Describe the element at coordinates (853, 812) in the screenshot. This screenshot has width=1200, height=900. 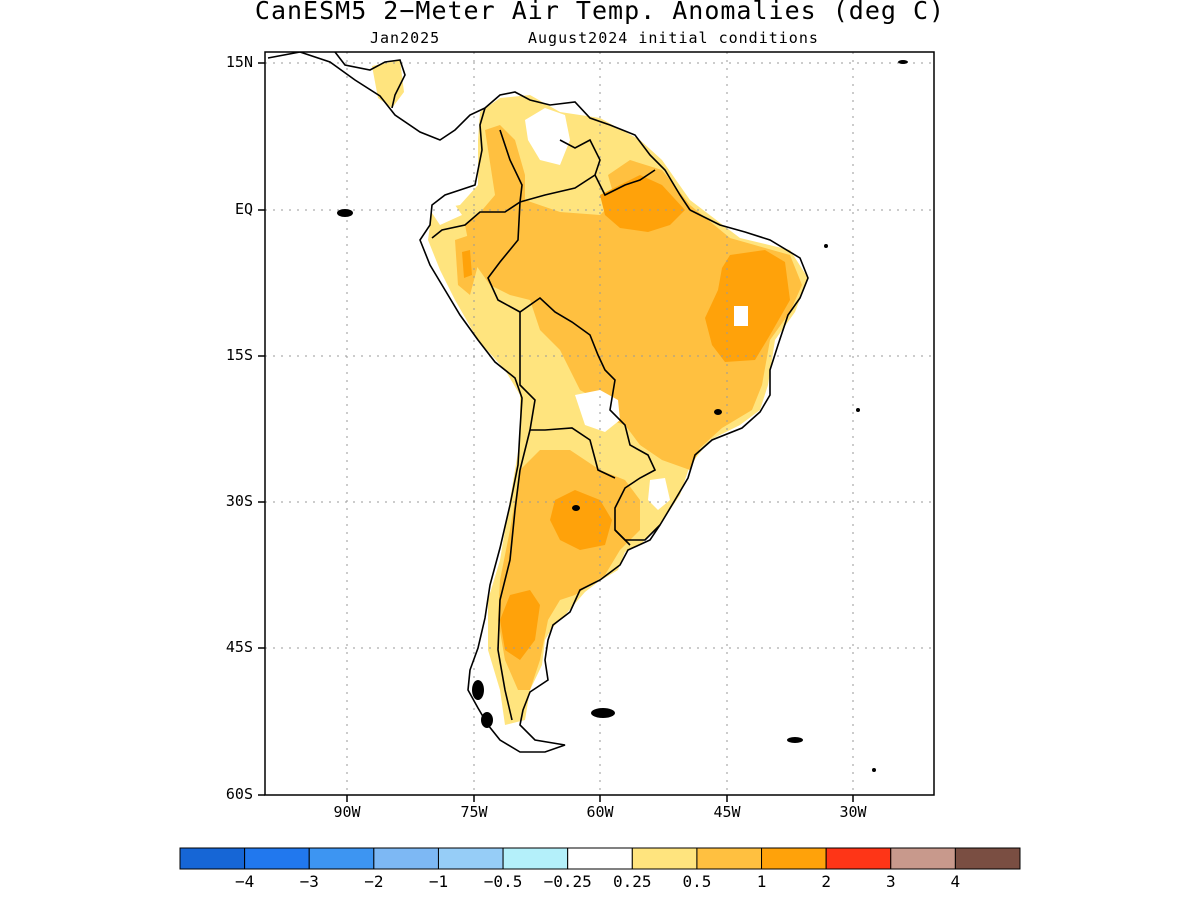
I see `lon-label: 30W` at that location.